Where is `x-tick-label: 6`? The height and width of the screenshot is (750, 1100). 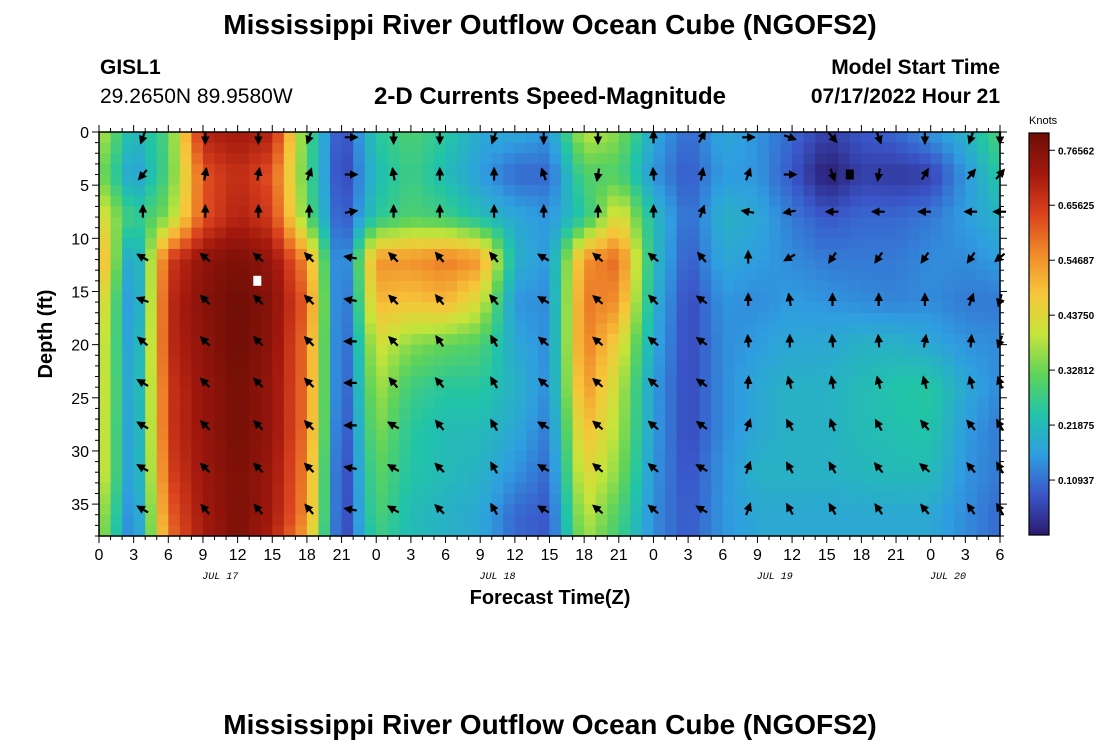 x-tick-label: 6 is located at coordinates (1000, 555).